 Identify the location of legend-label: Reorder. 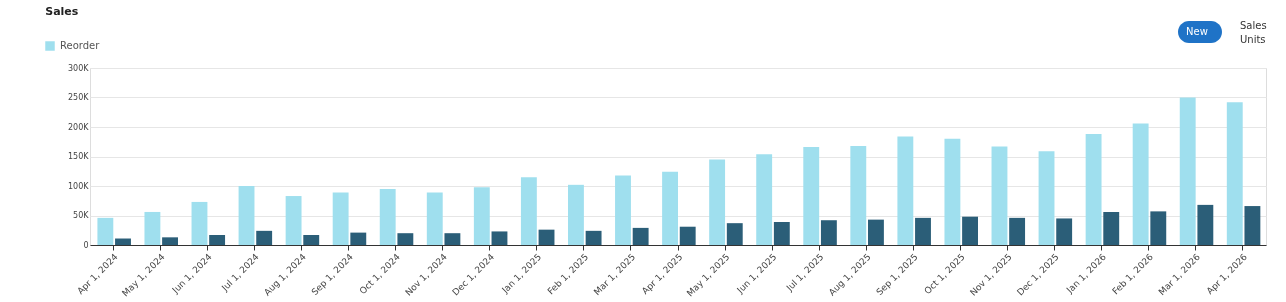
(80, 45).